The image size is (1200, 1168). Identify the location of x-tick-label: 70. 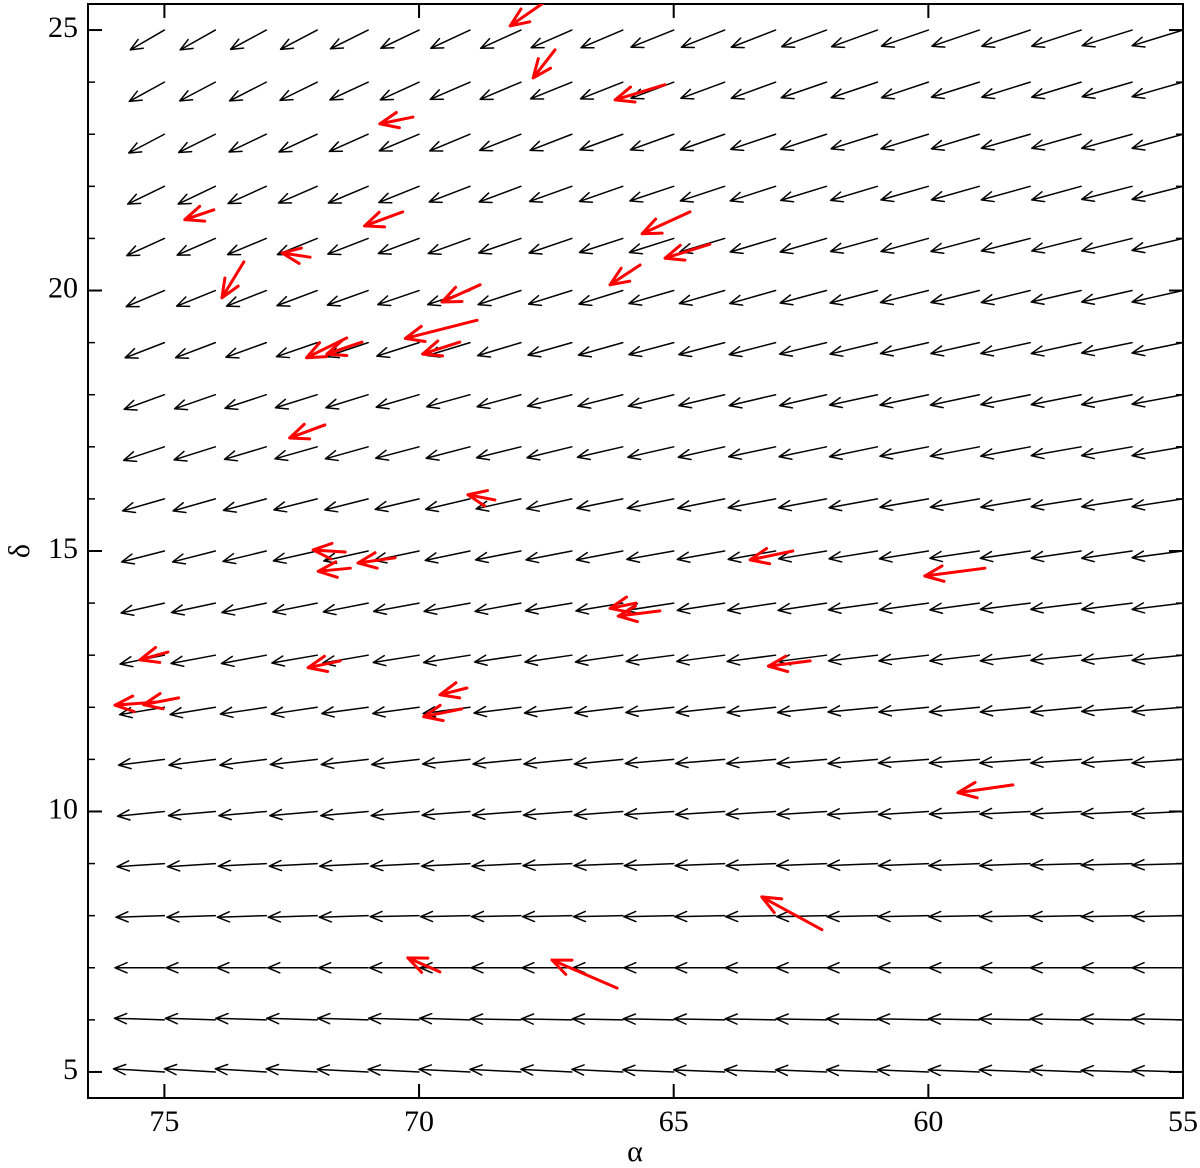
(419, 1121).